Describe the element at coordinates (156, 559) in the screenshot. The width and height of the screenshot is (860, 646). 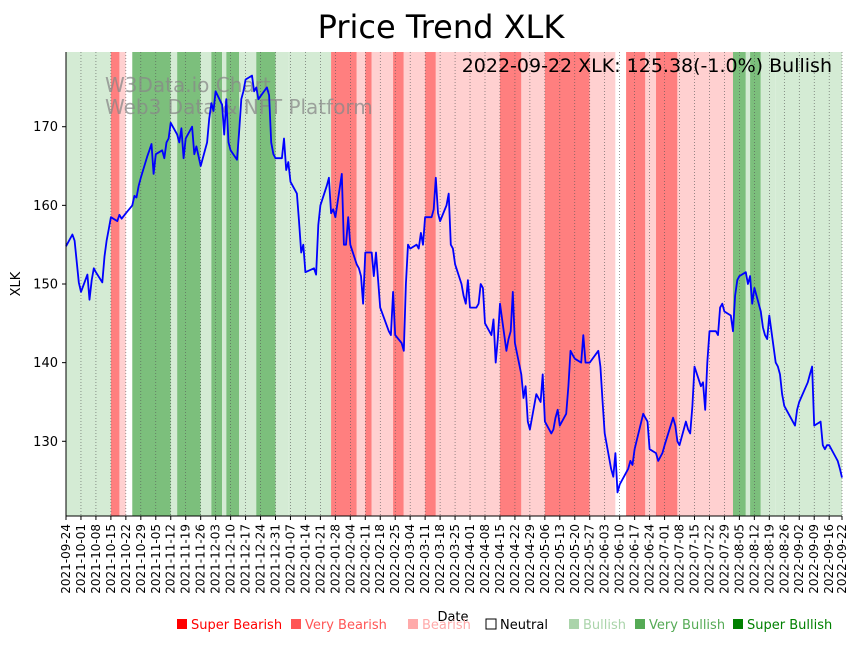
I see `x-tick-label-6: 2021-11-05` at that location.